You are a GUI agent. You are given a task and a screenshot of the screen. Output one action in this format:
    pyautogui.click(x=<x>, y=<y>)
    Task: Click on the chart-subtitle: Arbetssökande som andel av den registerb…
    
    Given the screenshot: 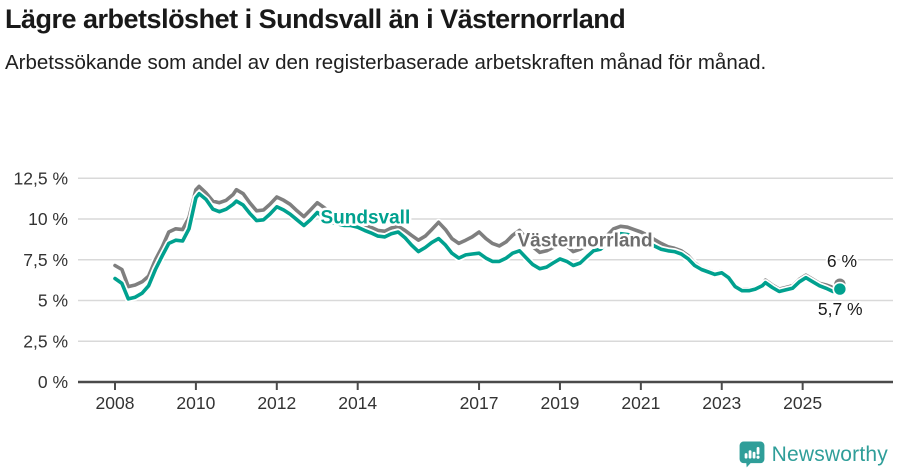 What is the action you would take?
    pyautogui.click(x=386, y=62)
    